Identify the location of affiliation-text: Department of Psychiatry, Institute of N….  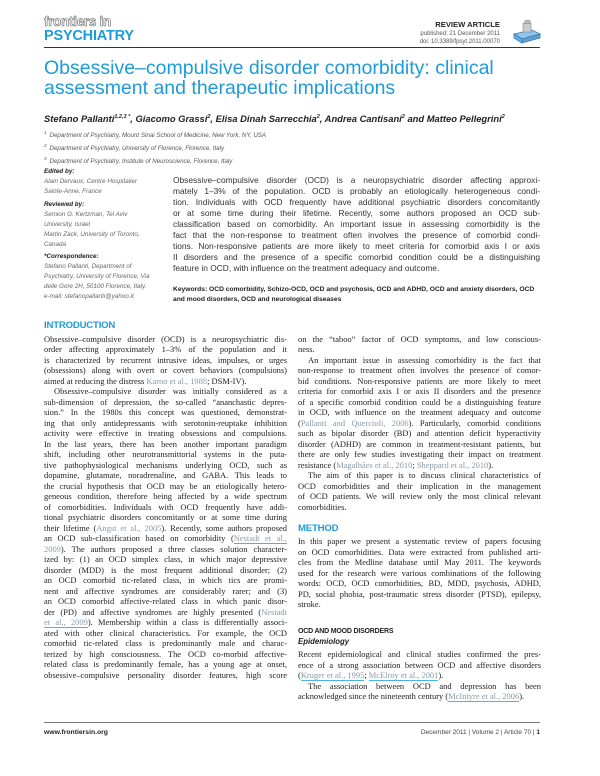
(141, 162).